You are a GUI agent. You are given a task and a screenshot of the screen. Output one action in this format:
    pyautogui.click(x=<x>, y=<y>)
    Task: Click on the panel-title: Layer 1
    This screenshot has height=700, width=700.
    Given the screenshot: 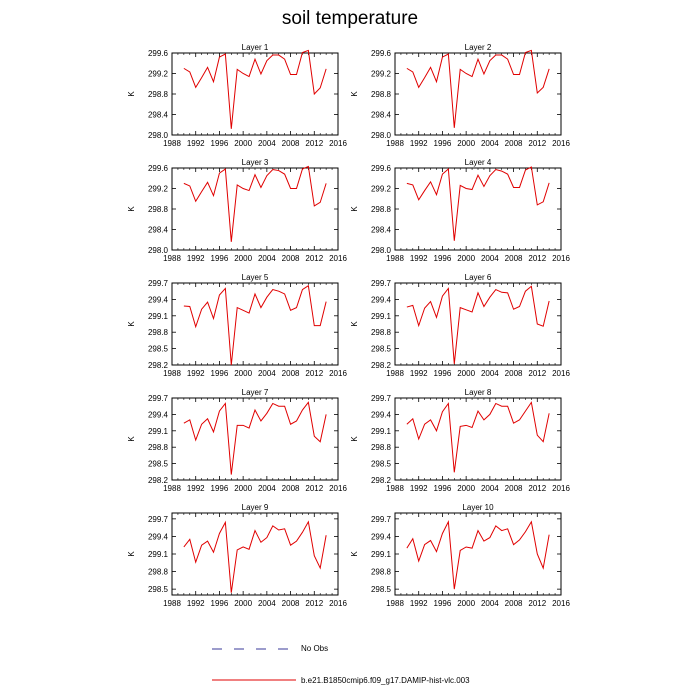 What is the action you would take?
    pyautogui.click(x=255, y=47)
    